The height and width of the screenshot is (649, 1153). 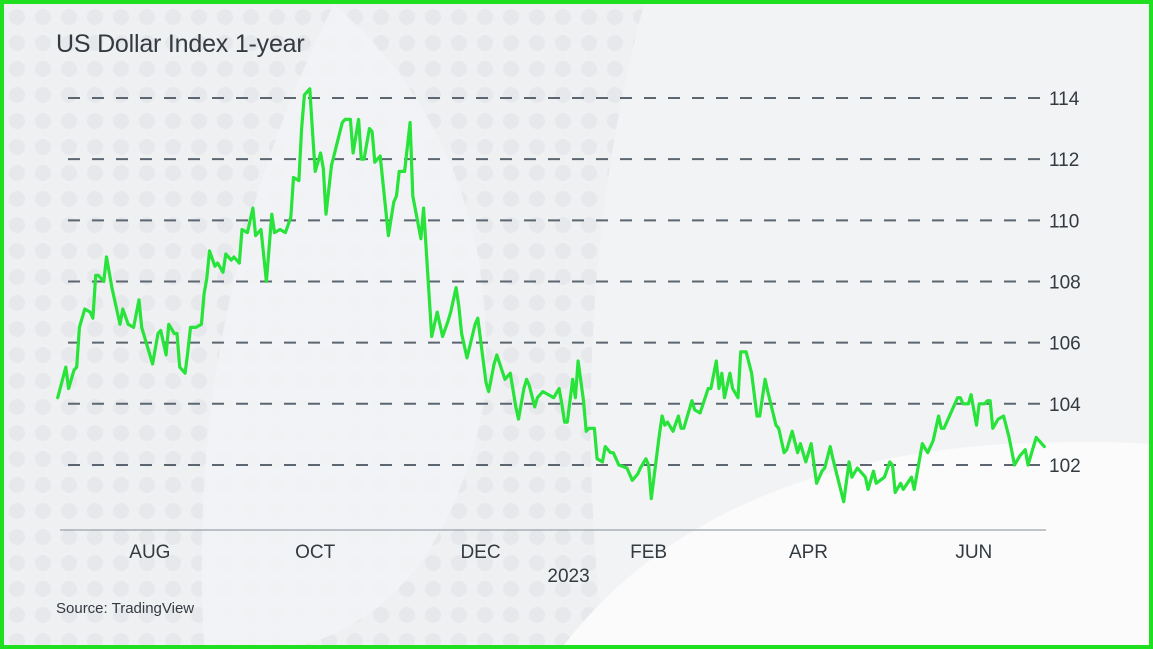 What do you see at coordinates (480, 552) in the screenshot?
I see `x-tick-label: DEC` at bounding box center [480, 552].